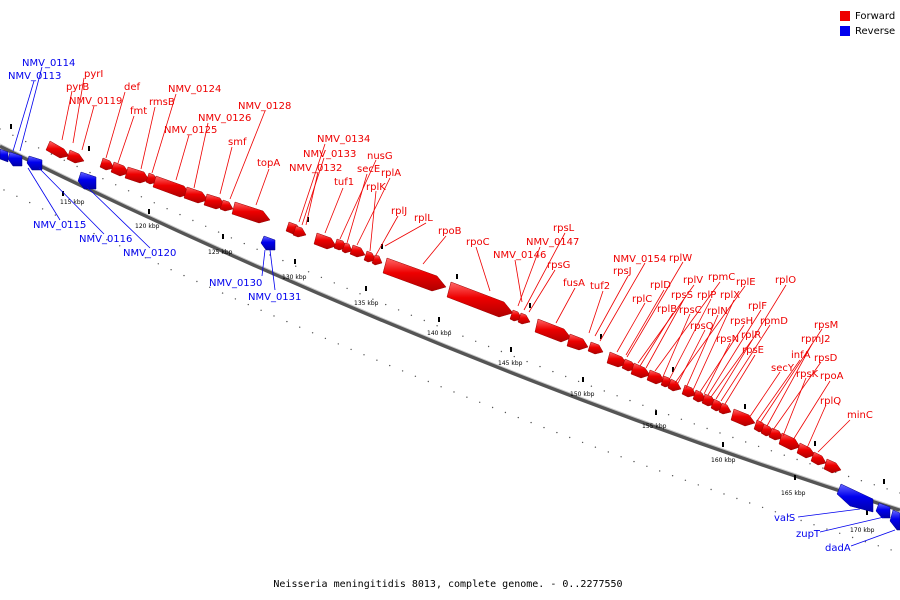  Describe the element at coordinates (423, 218) in the screenshot. I see `gene-label: rplL` at that location.